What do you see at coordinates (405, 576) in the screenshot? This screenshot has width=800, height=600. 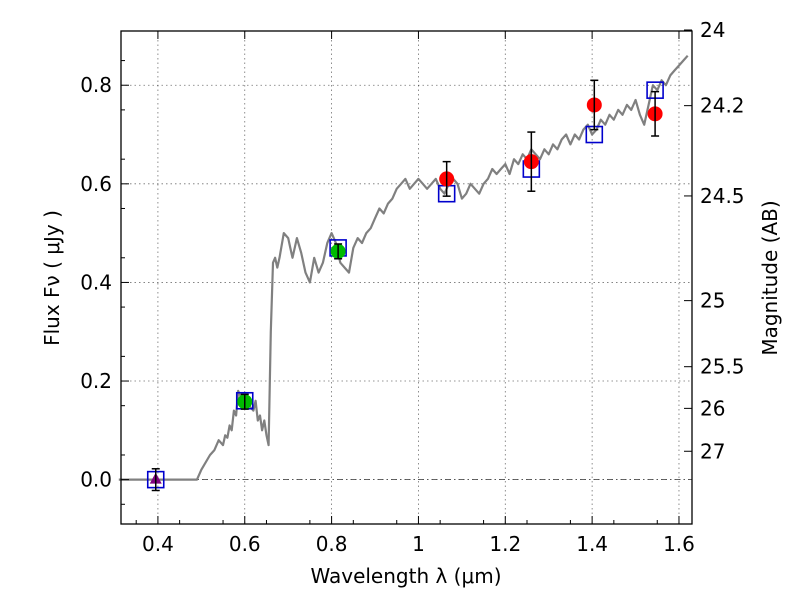 I see `x-axis-label: Wavelength λ (μm)` at bounding box center [405, 576].